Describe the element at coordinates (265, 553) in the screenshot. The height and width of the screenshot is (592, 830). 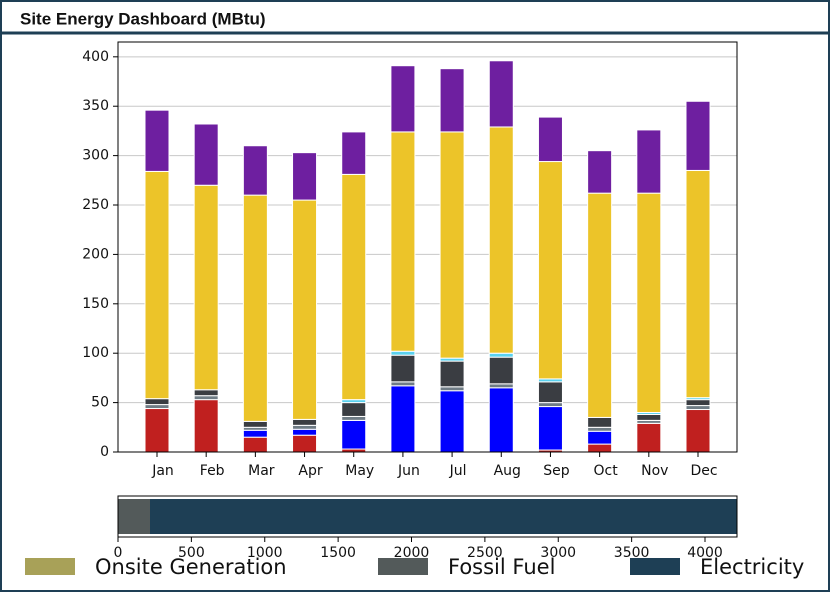
I see `x-tick-label: 1000` at that location.